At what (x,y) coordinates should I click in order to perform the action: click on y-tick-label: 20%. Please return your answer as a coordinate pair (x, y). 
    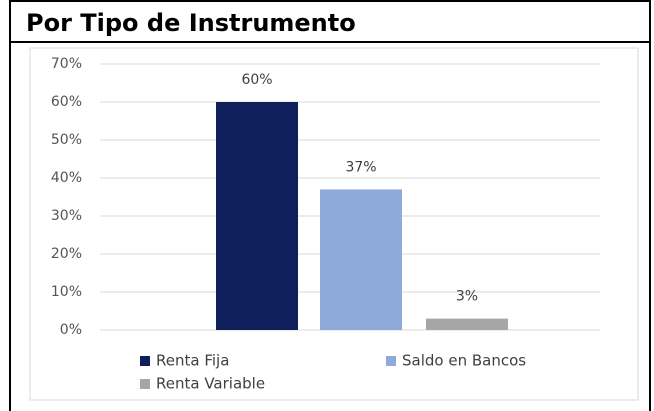
    Looking at the image, I should click on (66, 254).